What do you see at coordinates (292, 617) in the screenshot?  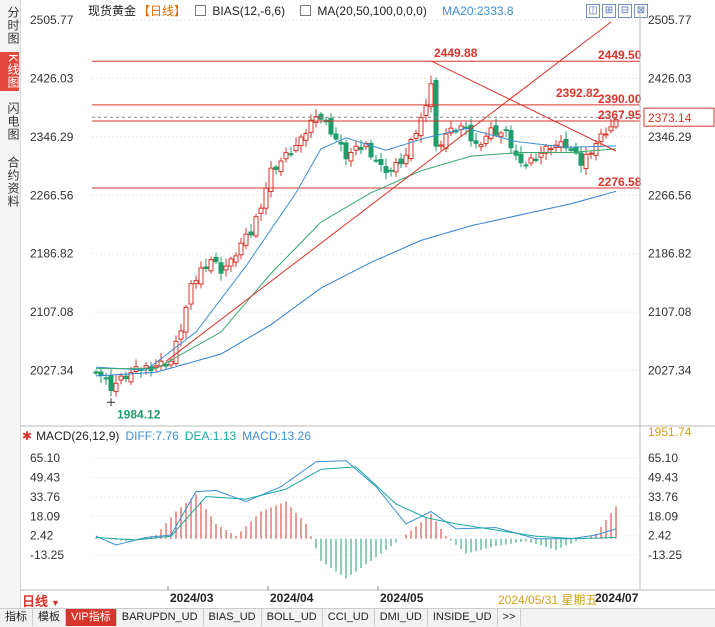 I see `bottom-tab-5: BOLL_UD` at bounding box center [292, 617].